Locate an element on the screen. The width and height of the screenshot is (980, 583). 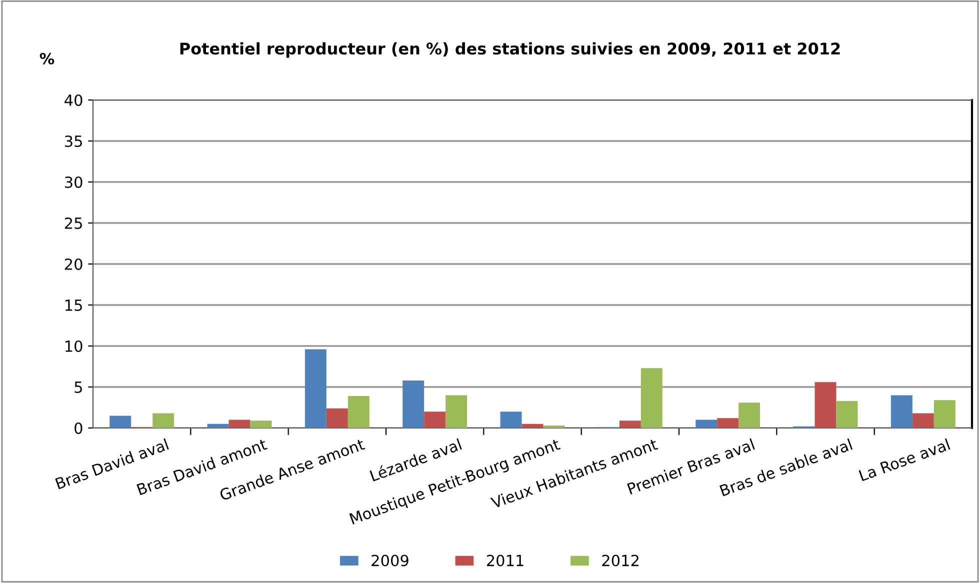
legend-label: 2011 is located at coordinates (505, 560).